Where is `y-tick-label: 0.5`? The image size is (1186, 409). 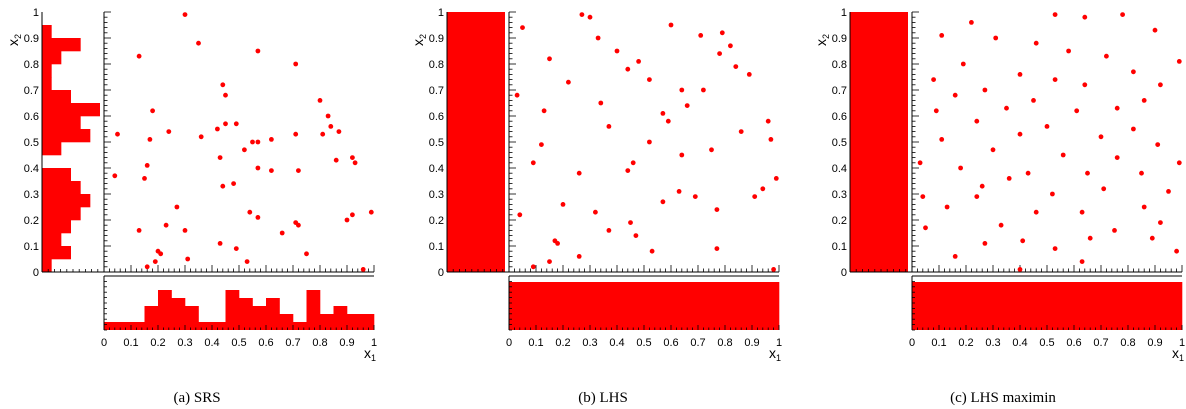 y-tick-label: 0.5 is located at coordinates (436, 143).